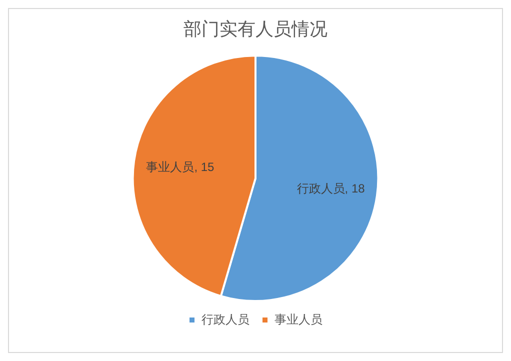 This screenshot has height=361, width=511. Describe the element at coordinates (226, 319) in the screenshot. I see `legend-label: 行政人员` at that location.